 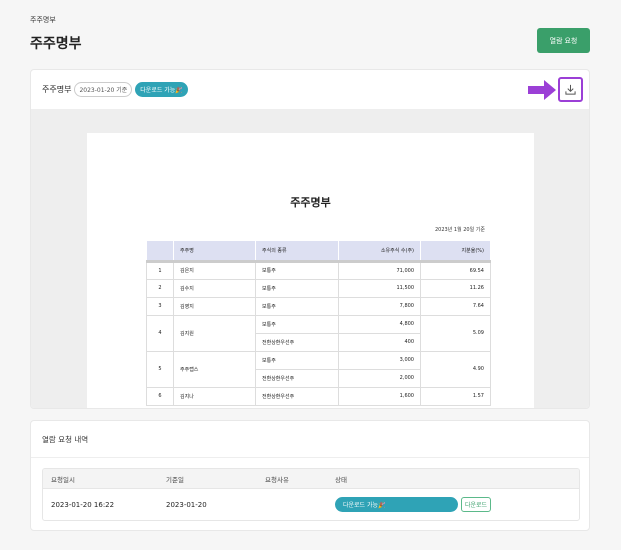 I want to click on share-count: 3,000, so click(x=379, y=360).